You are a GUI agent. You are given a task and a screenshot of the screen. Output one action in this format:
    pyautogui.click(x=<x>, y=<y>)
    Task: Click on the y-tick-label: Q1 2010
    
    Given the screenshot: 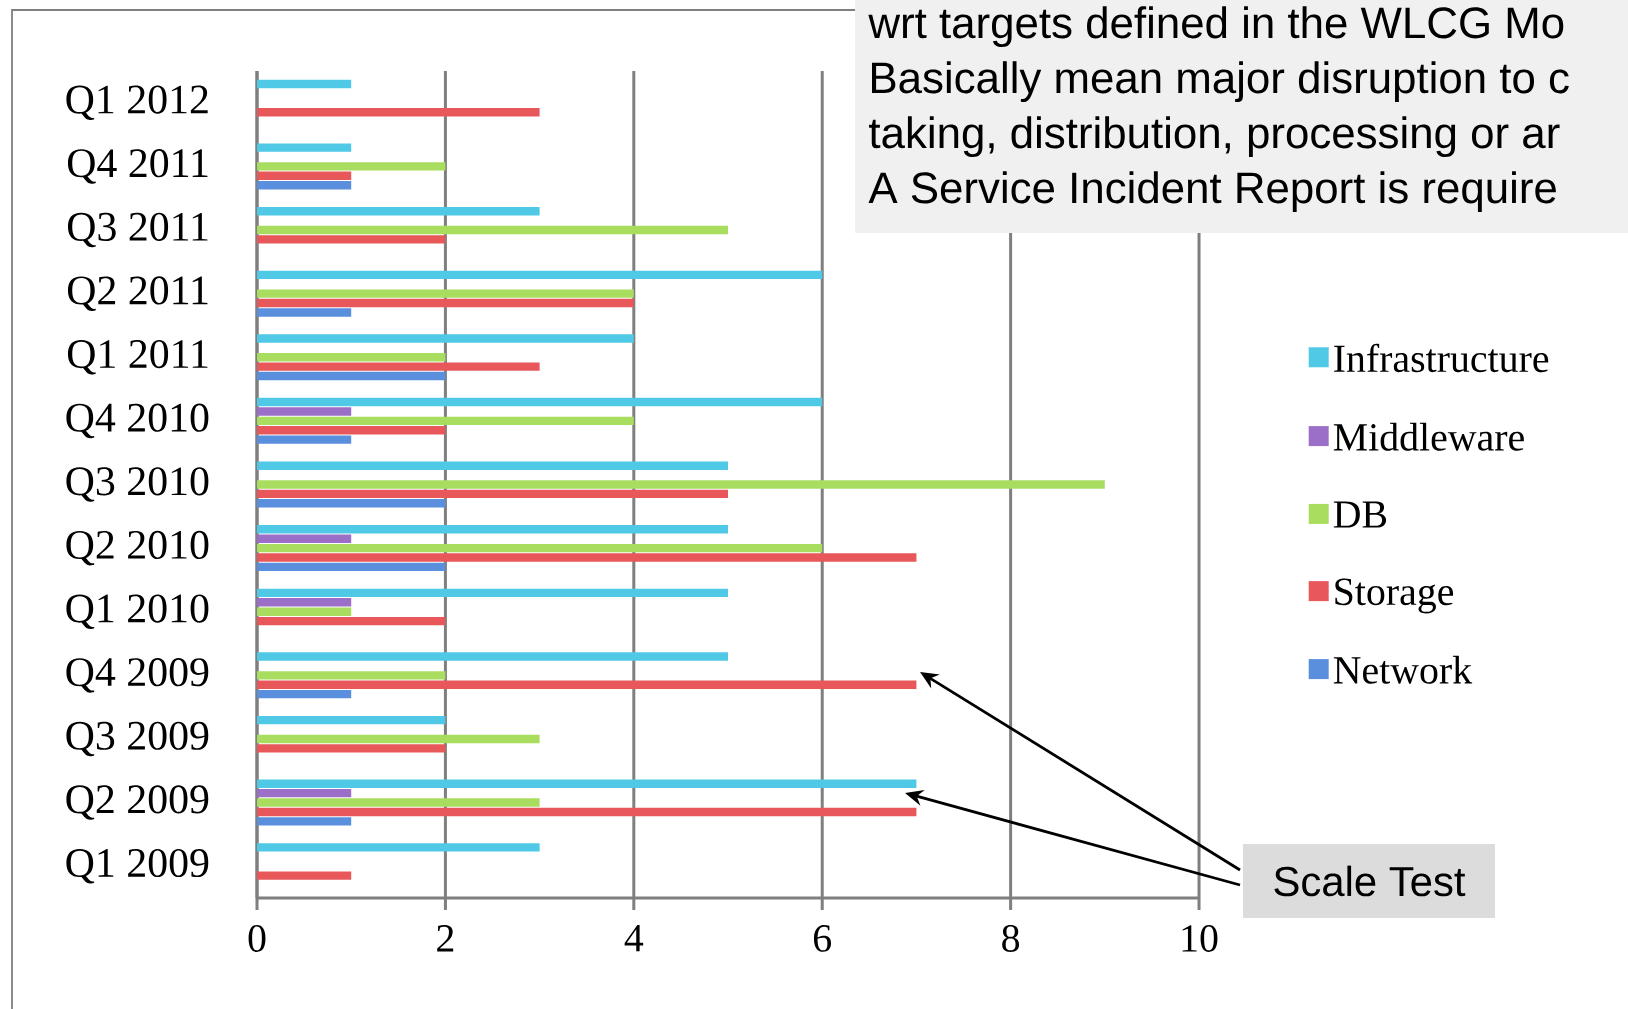 What is the action you would take?
    pyautogui.click(x=137, y=612)
    